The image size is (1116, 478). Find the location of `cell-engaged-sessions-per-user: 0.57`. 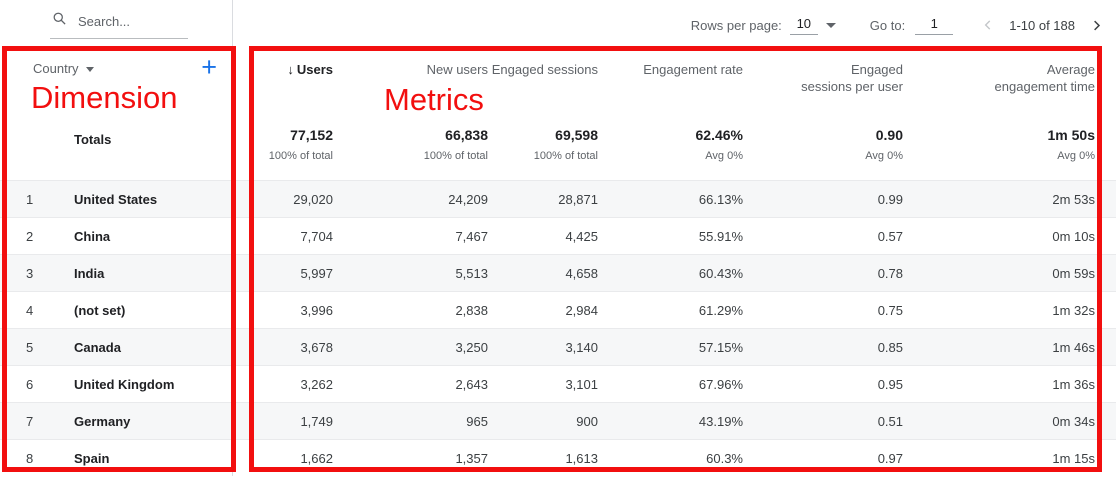

cell-engaged-sessions-per-user: 0.57 is located at coordinates (890, 236).